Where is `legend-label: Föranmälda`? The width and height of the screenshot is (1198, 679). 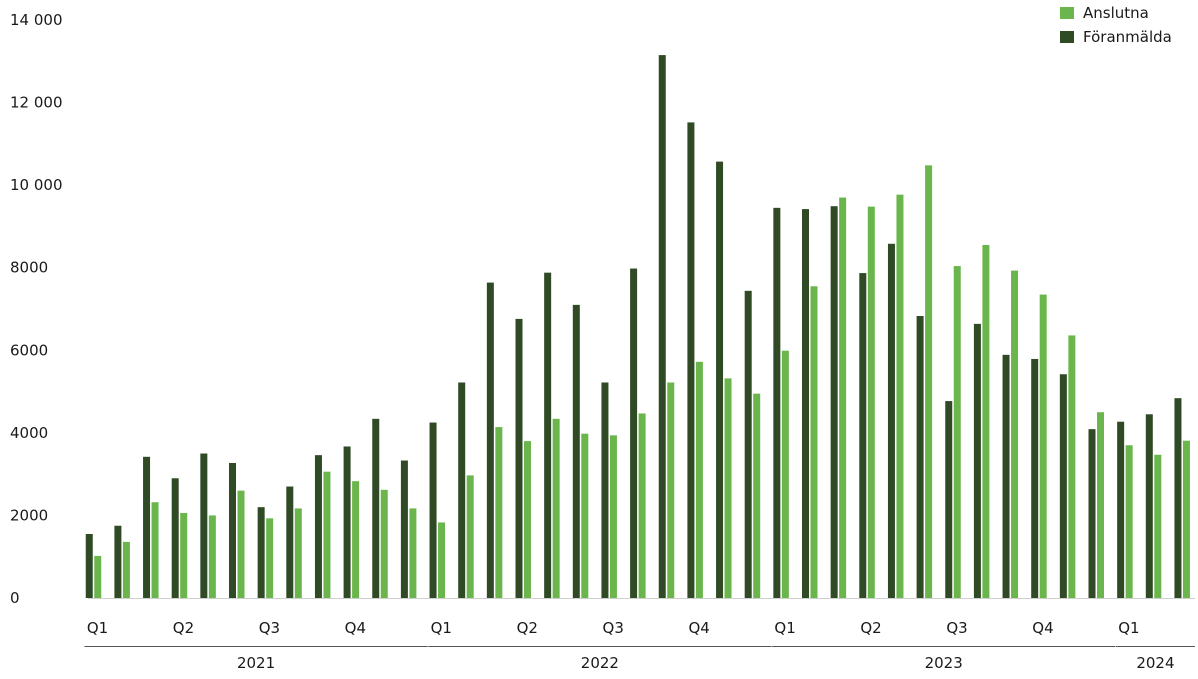 legend-label: Föranmälda is located at coordinates (1127, 37).